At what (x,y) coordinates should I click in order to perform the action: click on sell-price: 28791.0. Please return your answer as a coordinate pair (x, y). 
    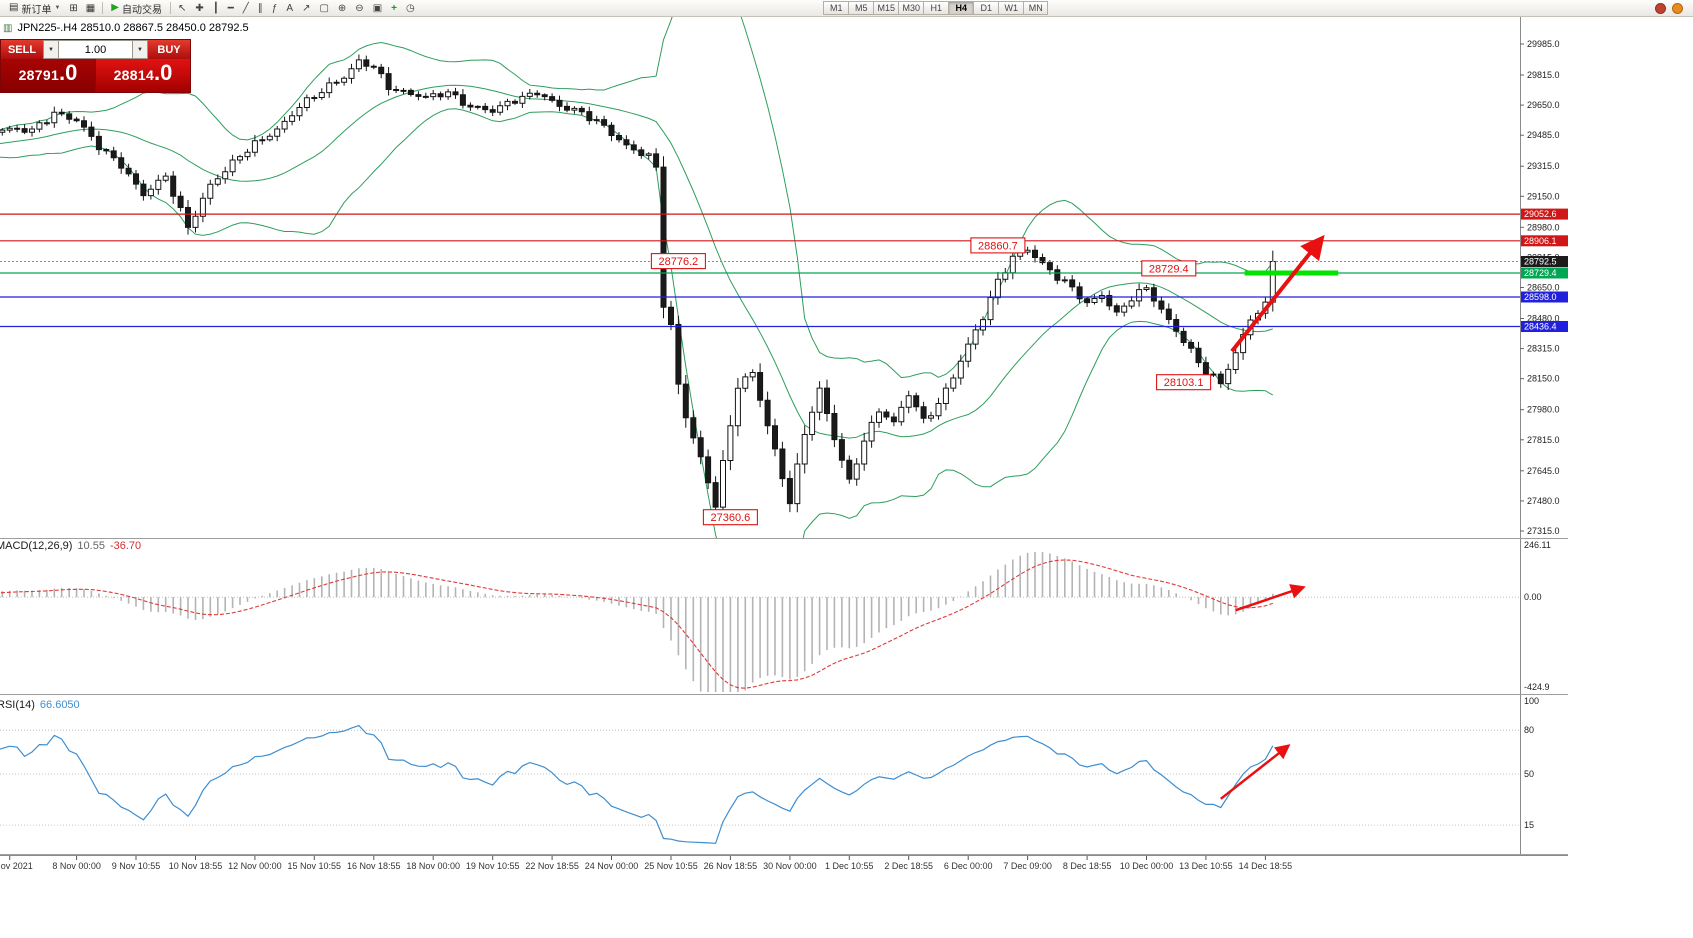
    Looking at the image, I should click on (48, 75).